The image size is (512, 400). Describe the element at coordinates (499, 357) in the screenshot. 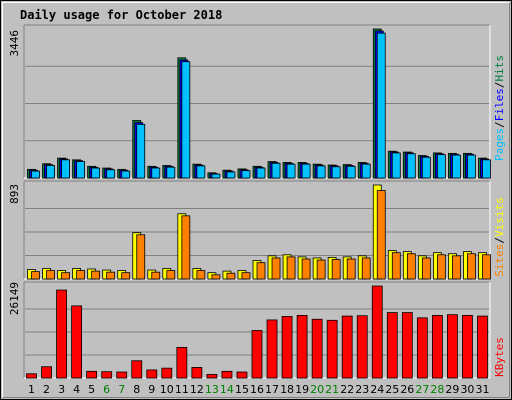

I see `kbytes-panel-legend: KBytes` at that location.